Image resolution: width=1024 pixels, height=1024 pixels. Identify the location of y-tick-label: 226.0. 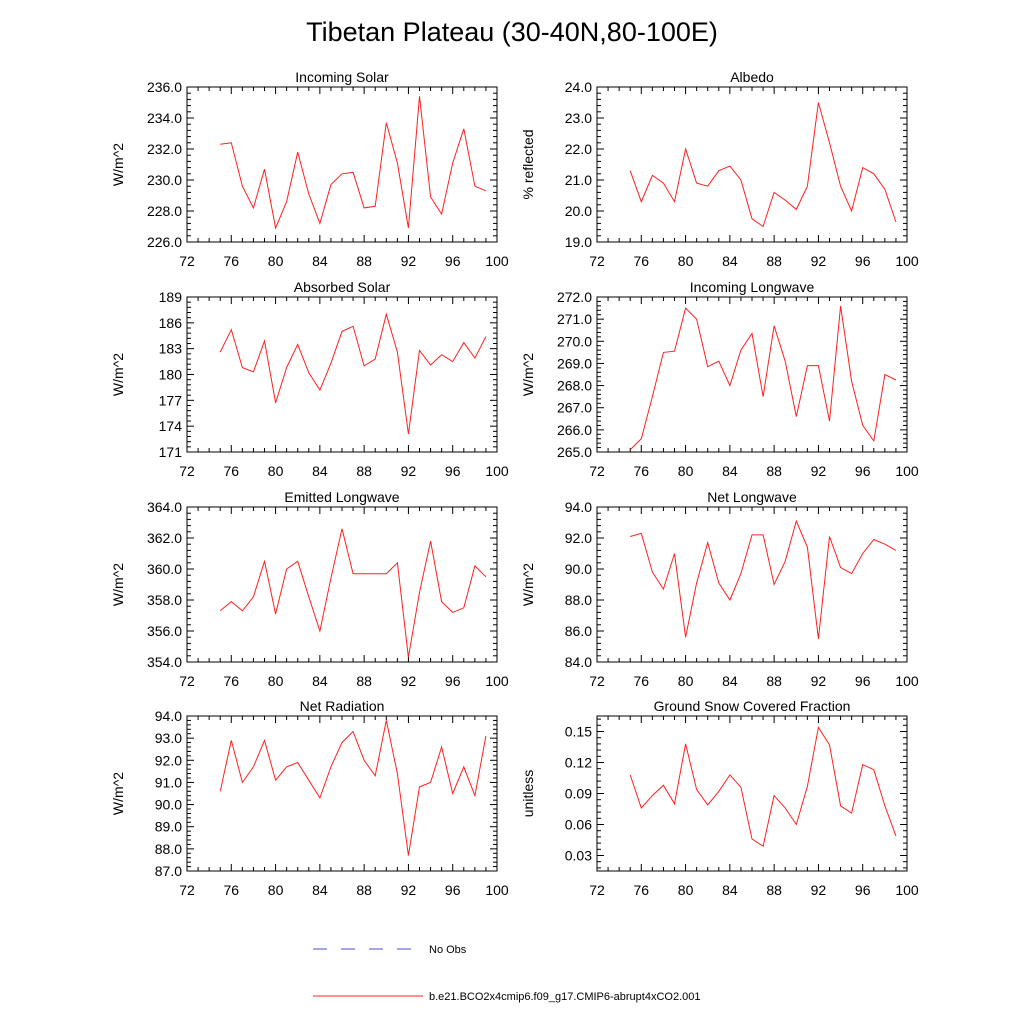
(164, 242).